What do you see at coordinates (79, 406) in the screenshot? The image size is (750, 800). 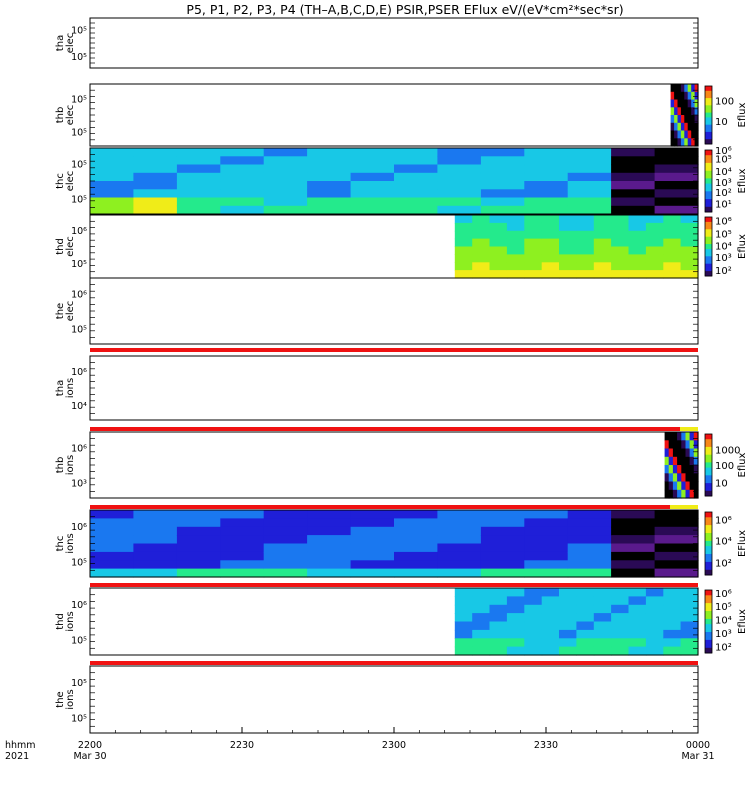 I see `y-tick-label: 10⁴` at bounding box center [79, 406].